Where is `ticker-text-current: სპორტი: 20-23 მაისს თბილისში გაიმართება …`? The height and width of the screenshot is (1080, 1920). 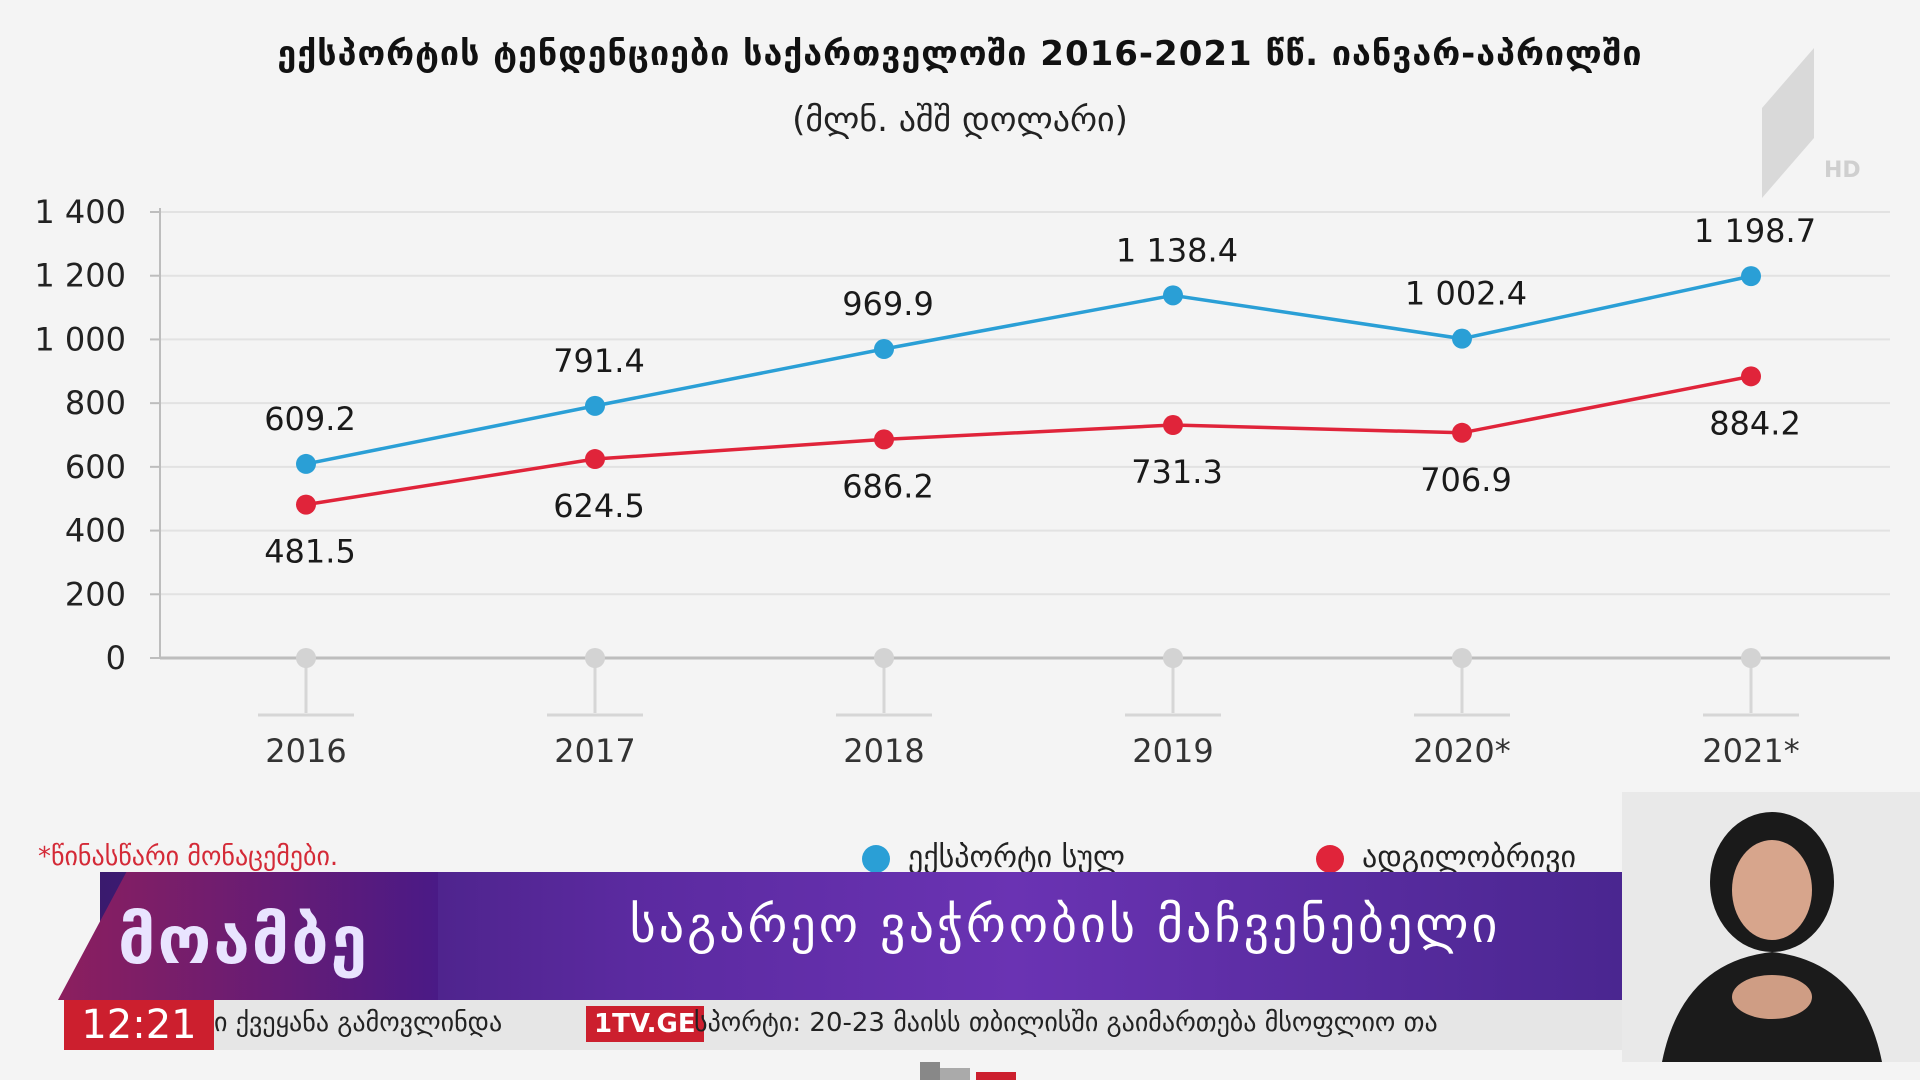
ticker-text-current: სპორტი: 20-23 მაისს თბილისში გაიმართება … is located at coordinates (1066, 1023).